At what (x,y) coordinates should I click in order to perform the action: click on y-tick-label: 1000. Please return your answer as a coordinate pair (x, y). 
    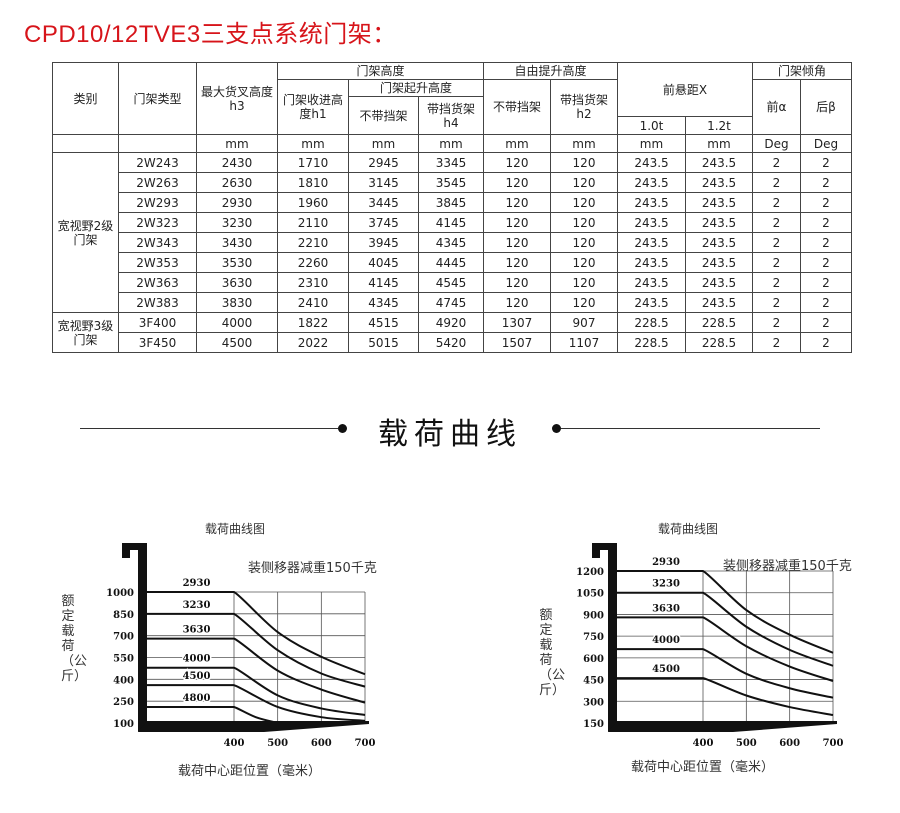
    Looking at the image, I should click on (120, 593).